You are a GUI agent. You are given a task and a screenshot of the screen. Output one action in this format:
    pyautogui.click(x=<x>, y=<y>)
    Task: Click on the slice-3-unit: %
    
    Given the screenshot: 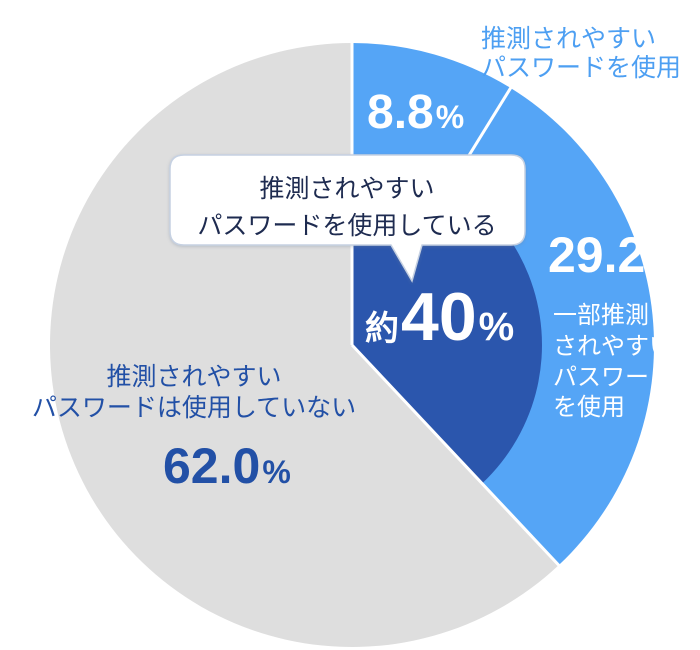 What is the action you would take?
    pyautogui.click(x=276, y=472)
    